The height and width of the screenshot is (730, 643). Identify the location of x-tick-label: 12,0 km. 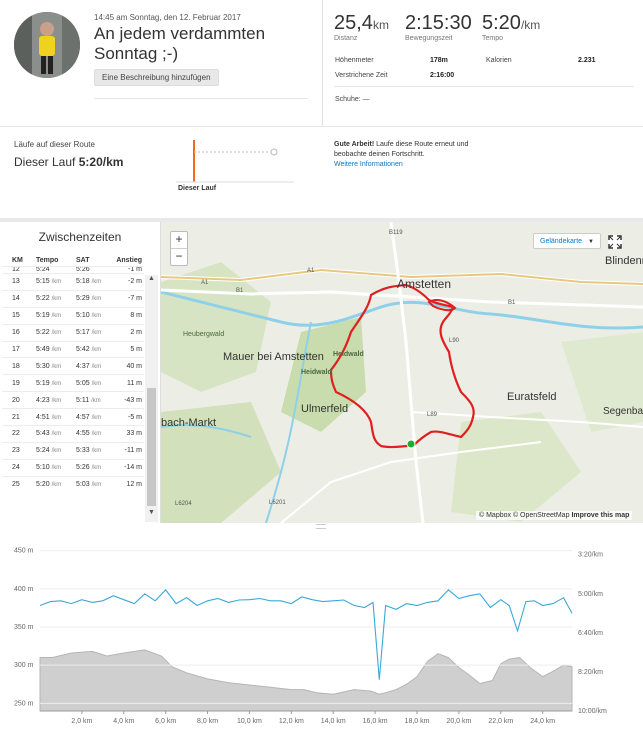
(291, 721).